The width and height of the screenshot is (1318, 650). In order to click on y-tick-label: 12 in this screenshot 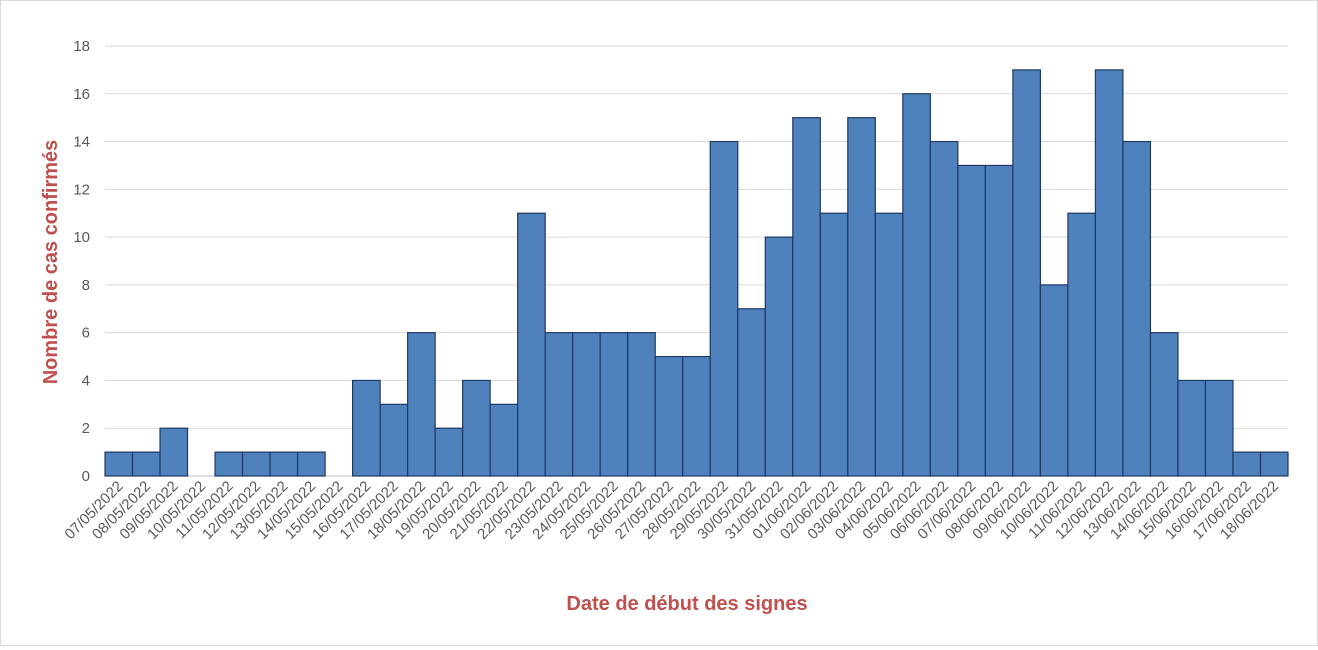, I will do `click(81, 189)`.